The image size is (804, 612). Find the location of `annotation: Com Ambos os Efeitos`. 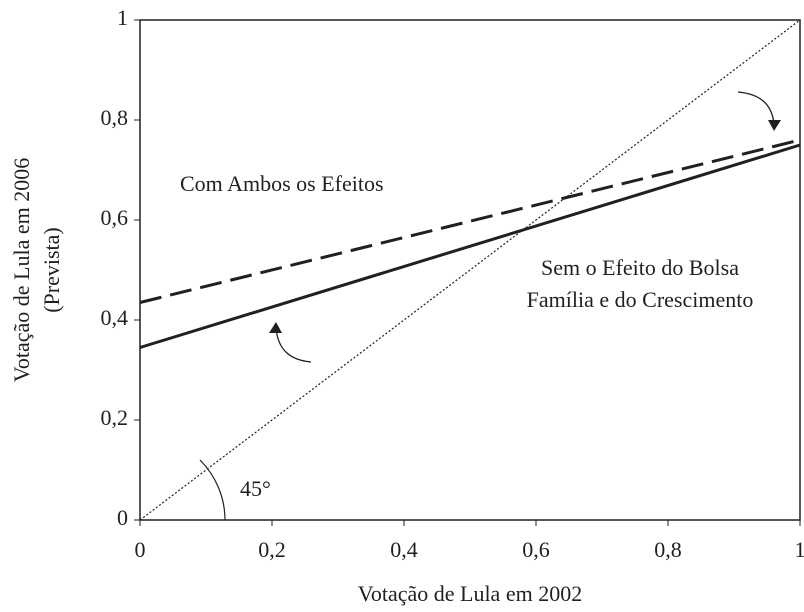

annotation: Com Ambos os Efeitos is located at coordinates (282, 183).